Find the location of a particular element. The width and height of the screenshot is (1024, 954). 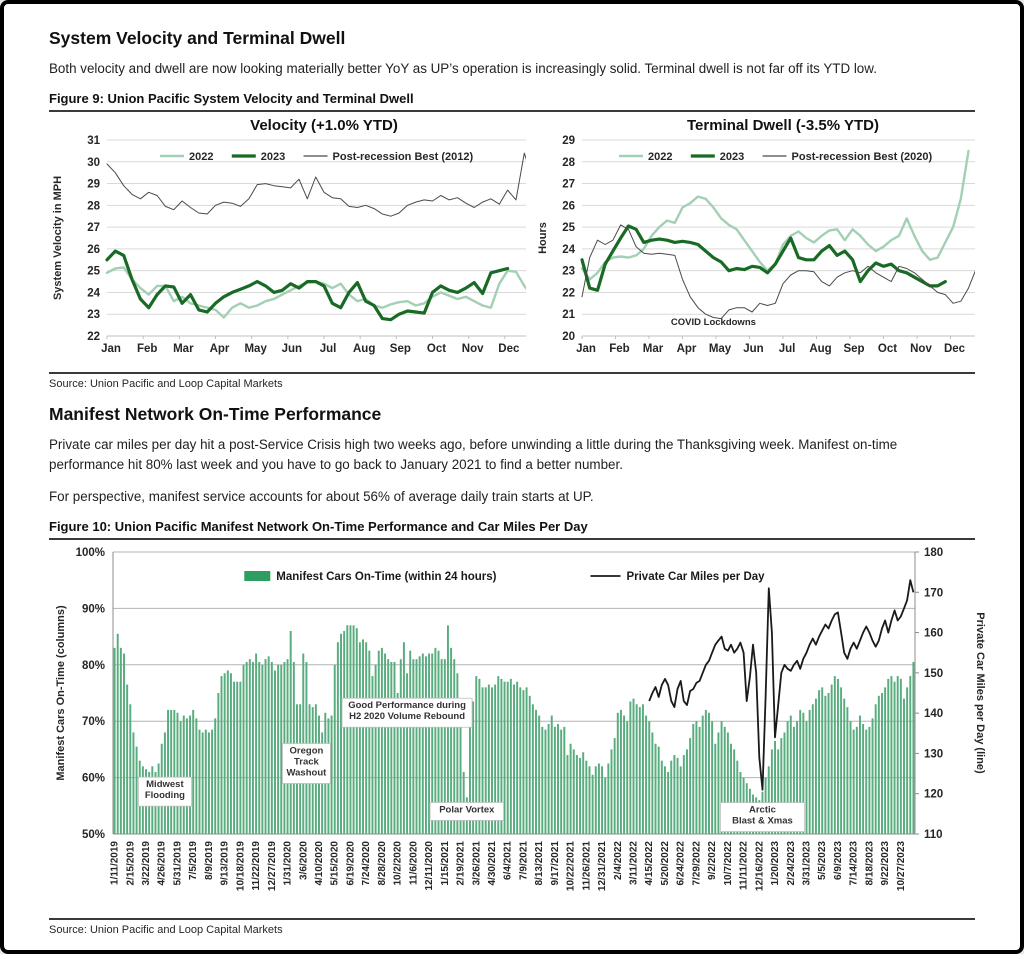

svg-text: 5/15/2020 is located at coordinates (335, 863).